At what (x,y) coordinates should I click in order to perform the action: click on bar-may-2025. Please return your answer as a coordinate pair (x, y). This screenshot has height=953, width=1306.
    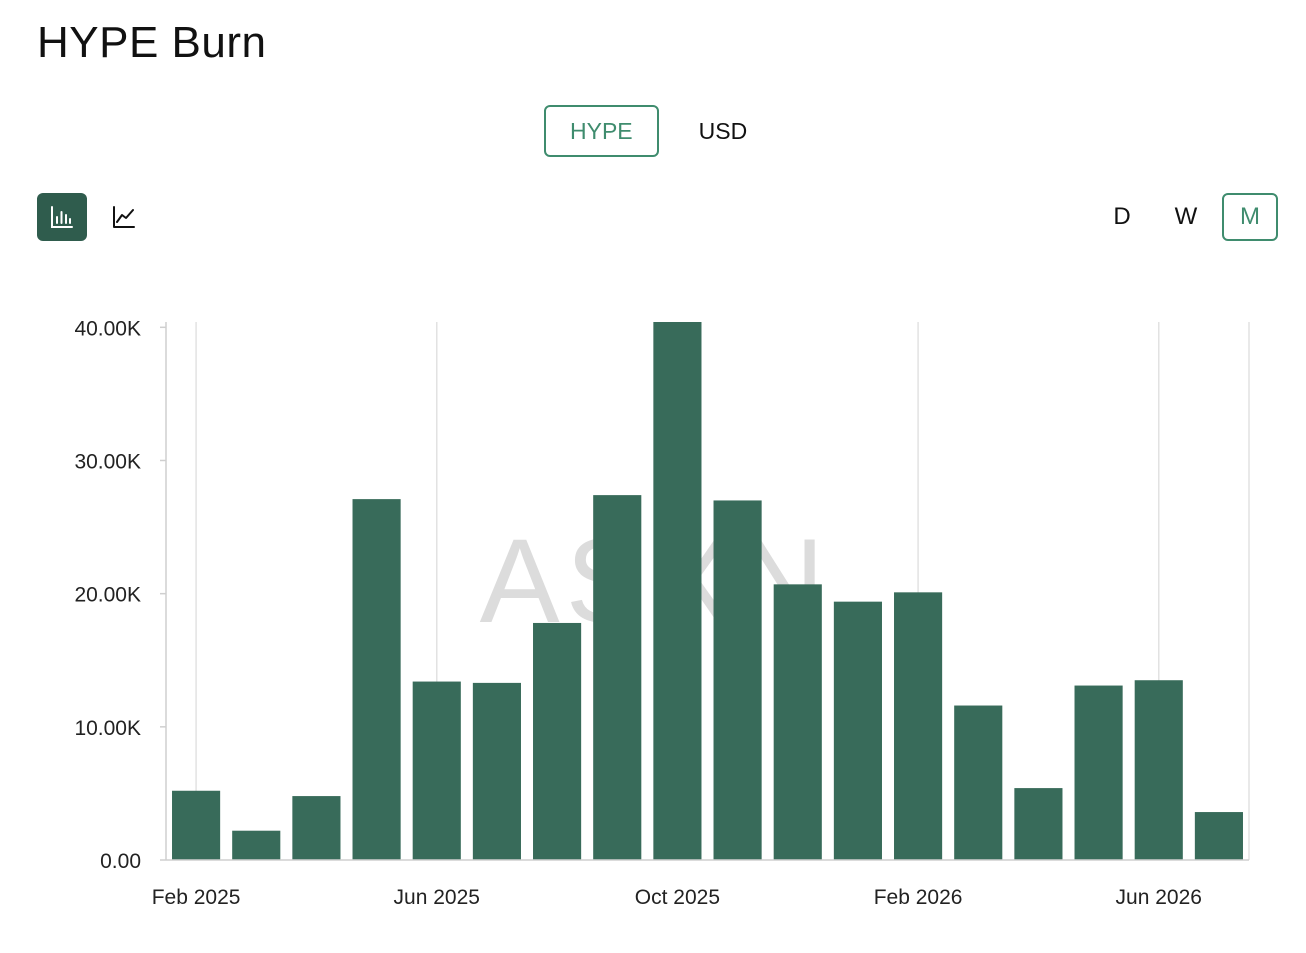
    Looking at the image, I should click on (376, 679).